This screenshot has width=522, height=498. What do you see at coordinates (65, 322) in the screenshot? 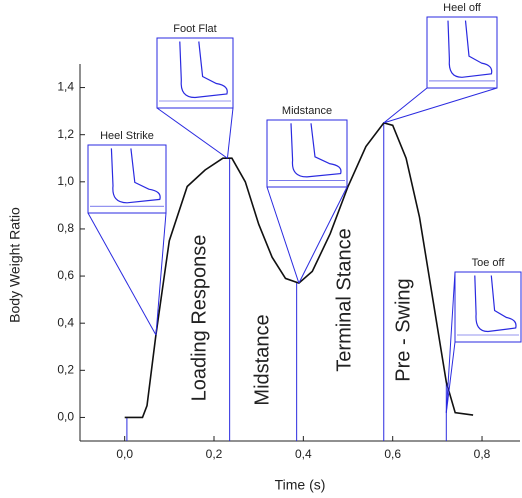
I see `y-tick-label: 0,4` at bounding box center [65, 322].